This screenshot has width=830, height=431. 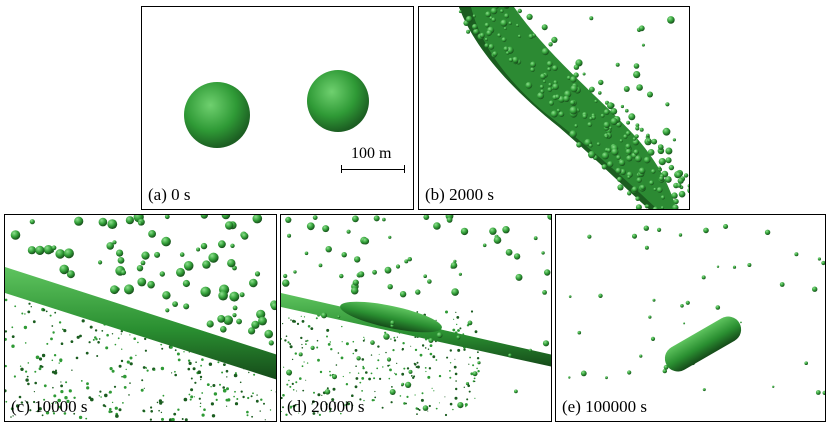 What do you see at coordinates (169, 194) in the screenshot?
I see `panel-a-caption: (a) 0 s` at bounding box center [169, 194].